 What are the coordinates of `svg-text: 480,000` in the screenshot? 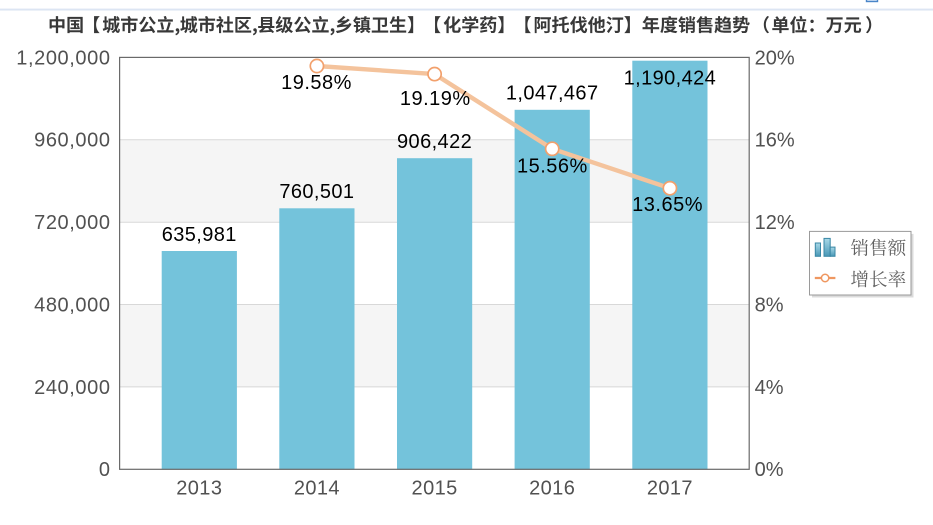 It's located at (72, 305).